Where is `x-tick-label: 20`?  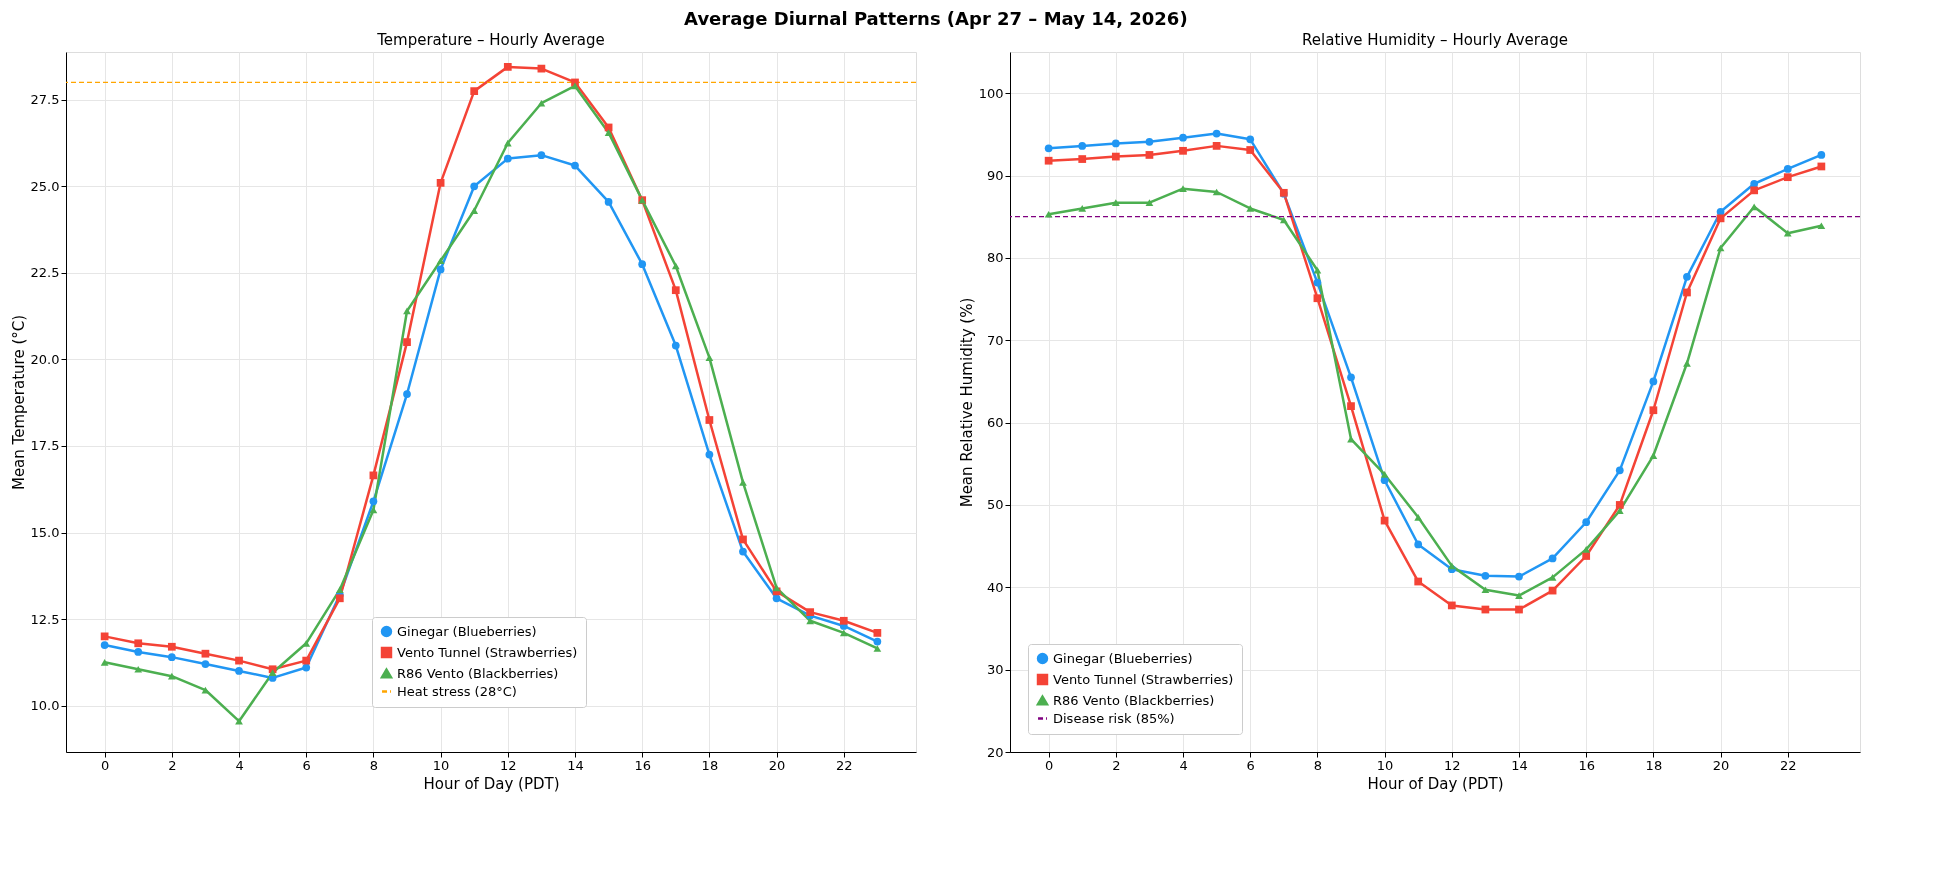
x-tick-label: 20 is located at coordinates (1721, 765).